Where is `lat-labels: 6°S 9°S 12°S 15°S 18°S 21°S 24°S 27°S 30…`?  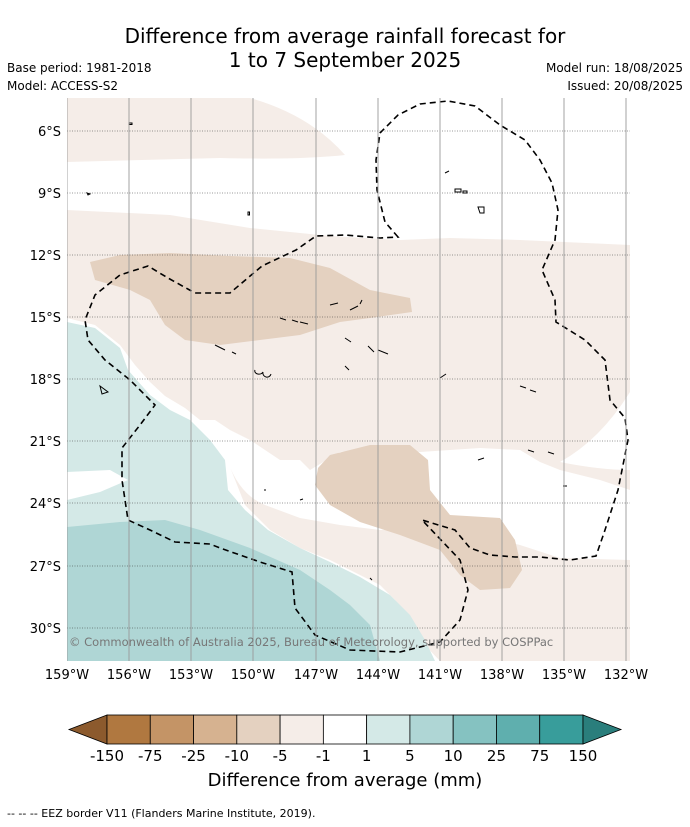 lat-labels: 6°S 9°S 12°S 15°S 18°S 21°S 24°S 27°S 30… is located at coordinates (45, 381).